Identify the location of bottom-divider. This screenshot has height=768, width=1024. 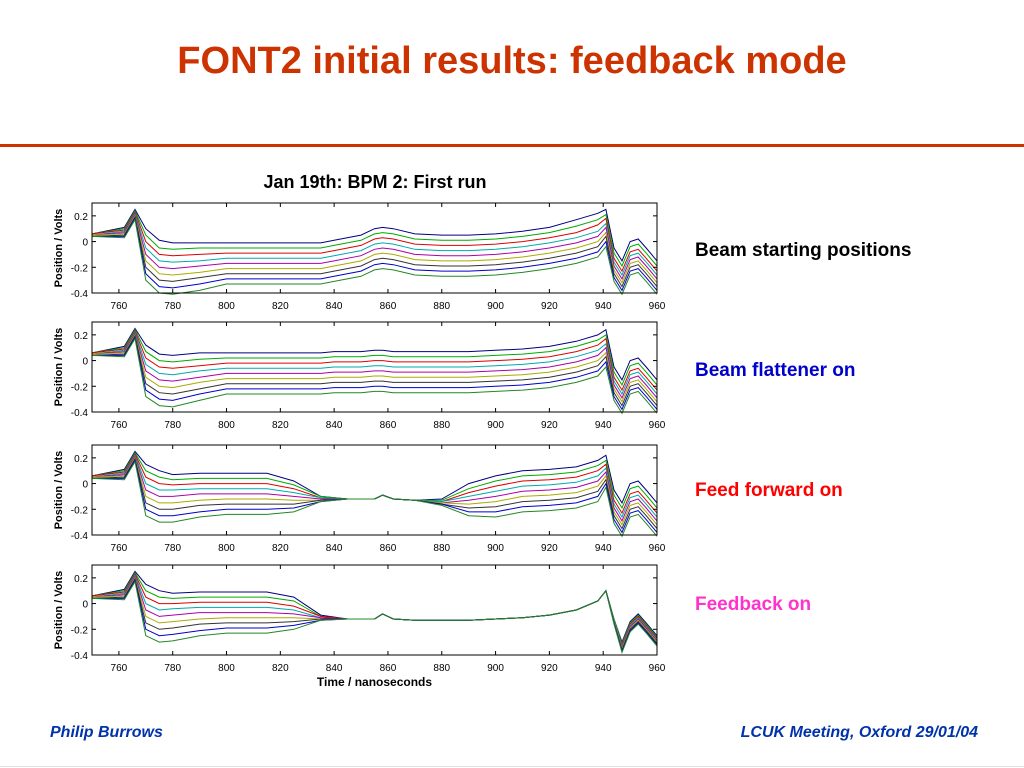
(512, 766).